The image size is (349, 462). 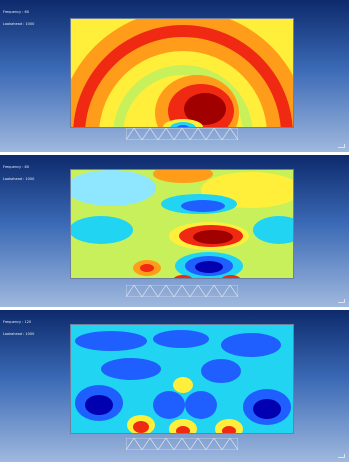 I want to click on frequency-label: Frequency : 60, so click(x=16, y=12).